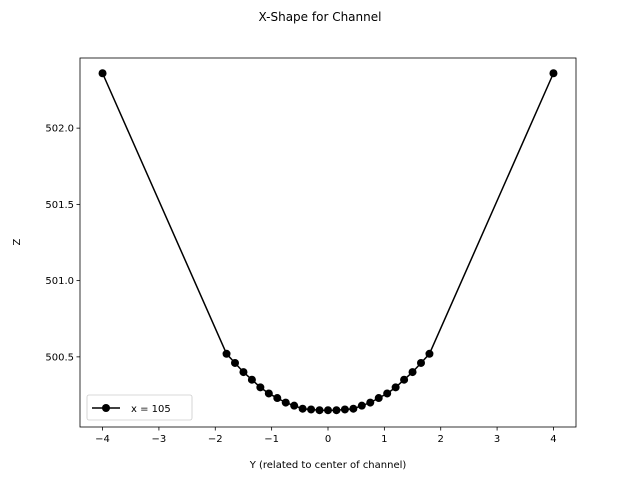 The image size is (640, 480). I want to click on x-tick-label: −2, so click(215, 439).